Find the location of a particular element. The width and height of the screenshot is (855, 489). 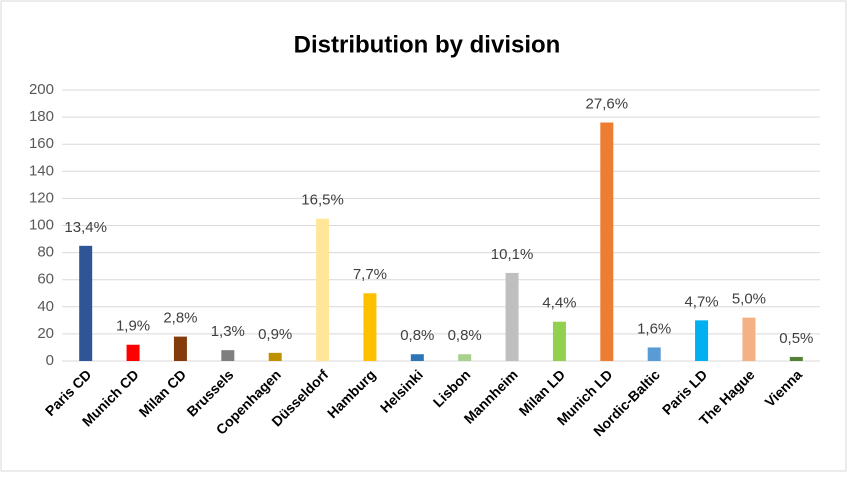

y-tick-label: 40 is located at coordinates (45, 306).